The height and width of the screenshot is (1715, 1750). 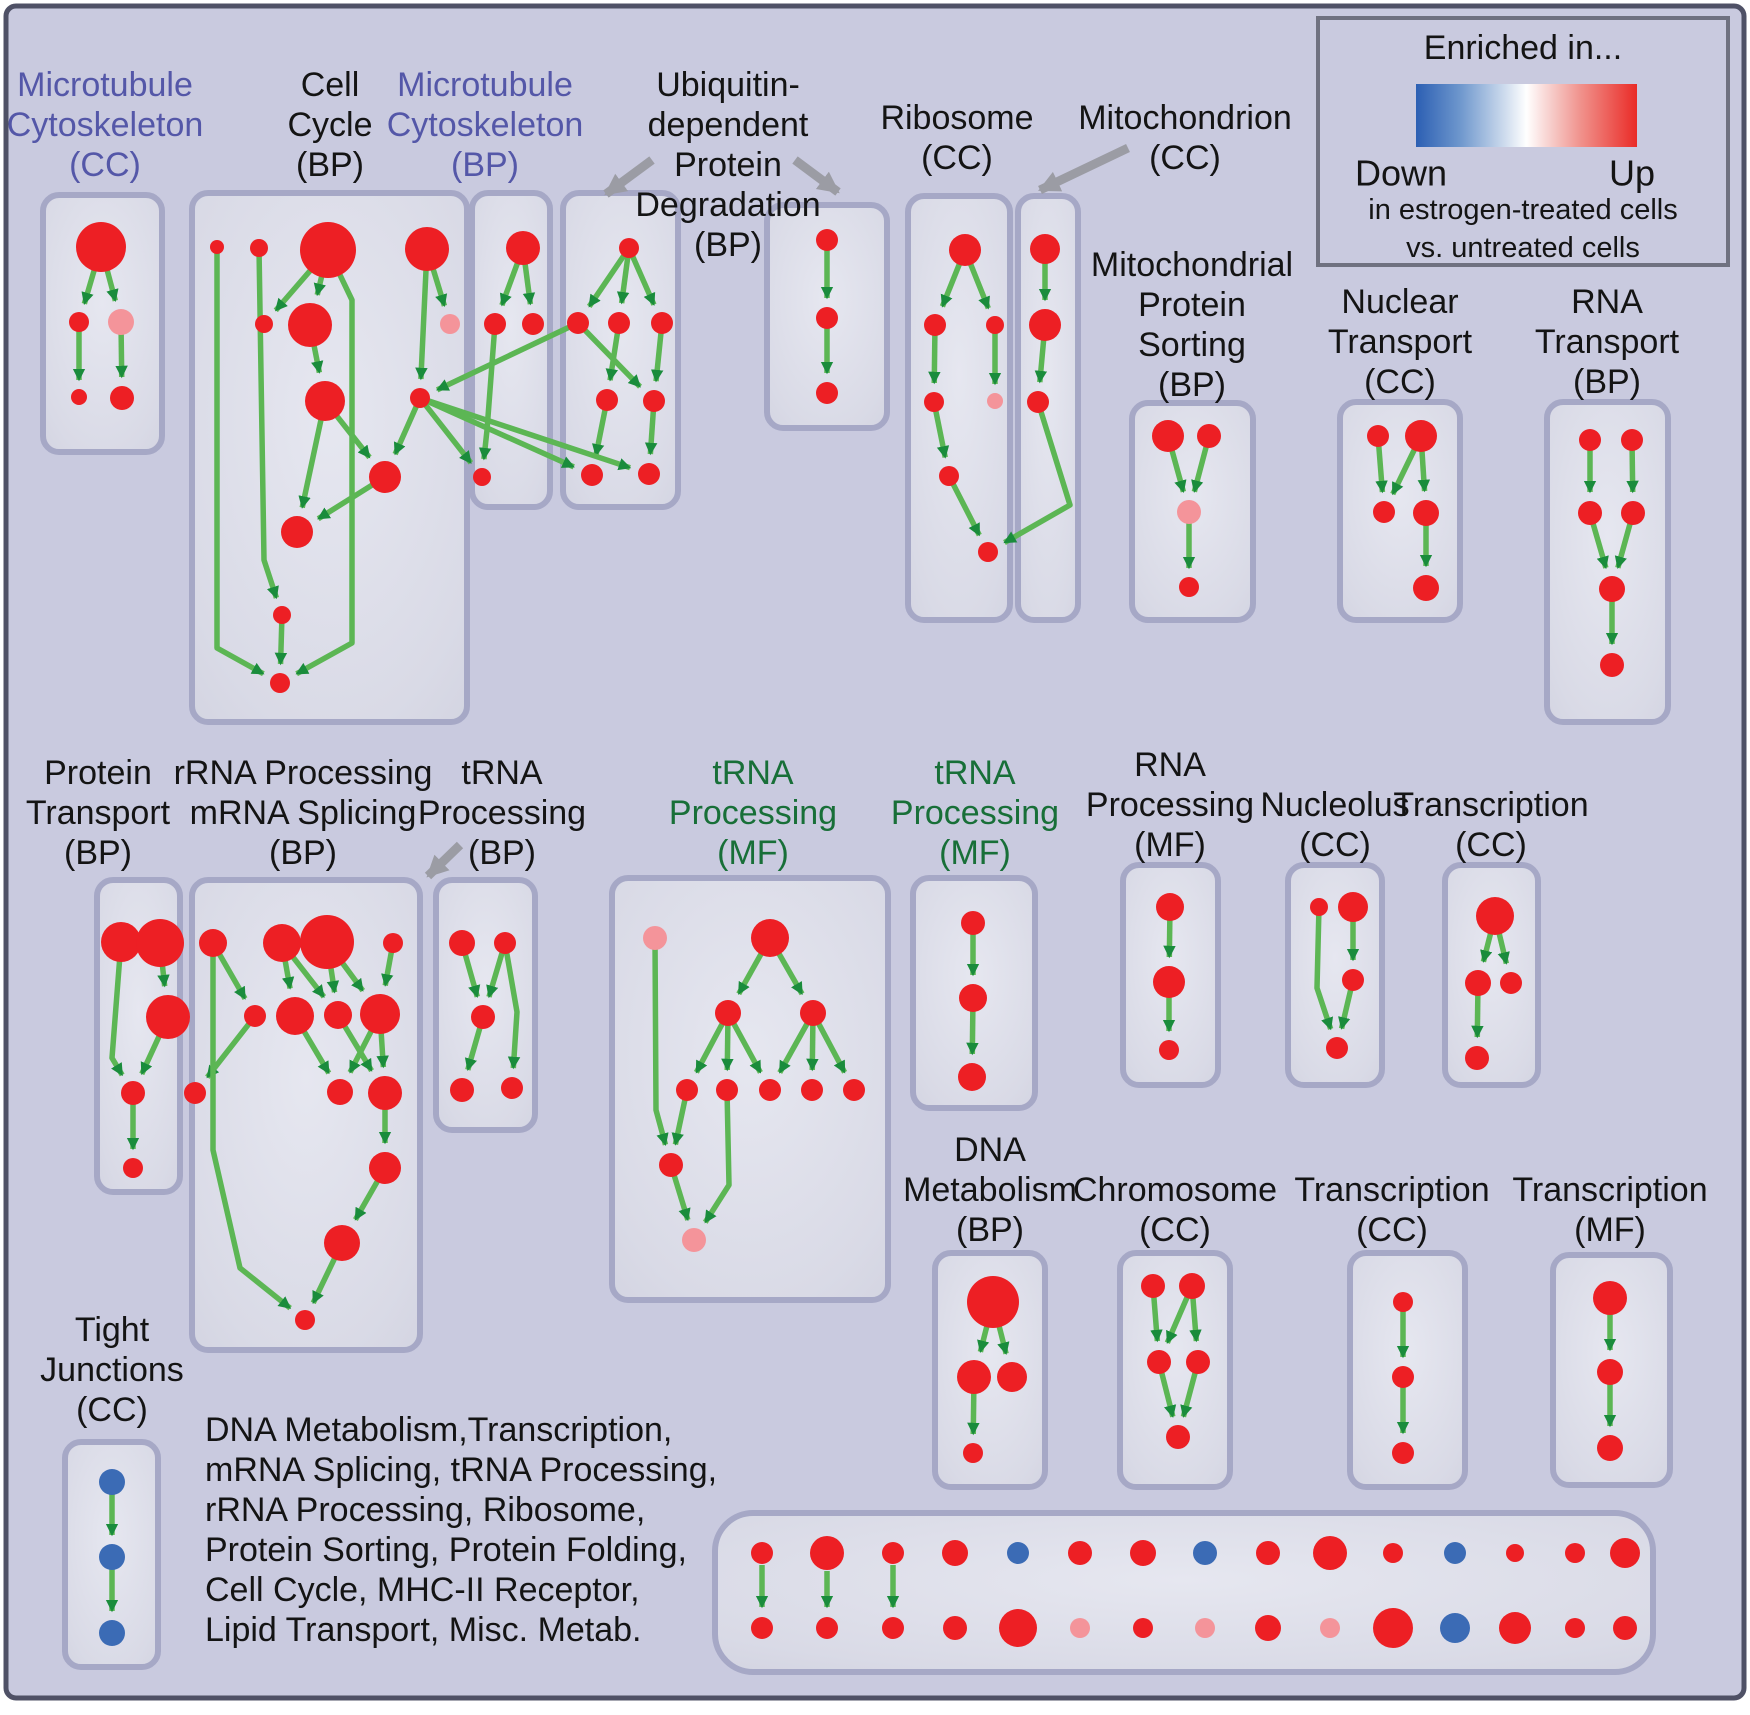 I want to click on group-box-transcription-cc-a, so click(x=1491, y=975).